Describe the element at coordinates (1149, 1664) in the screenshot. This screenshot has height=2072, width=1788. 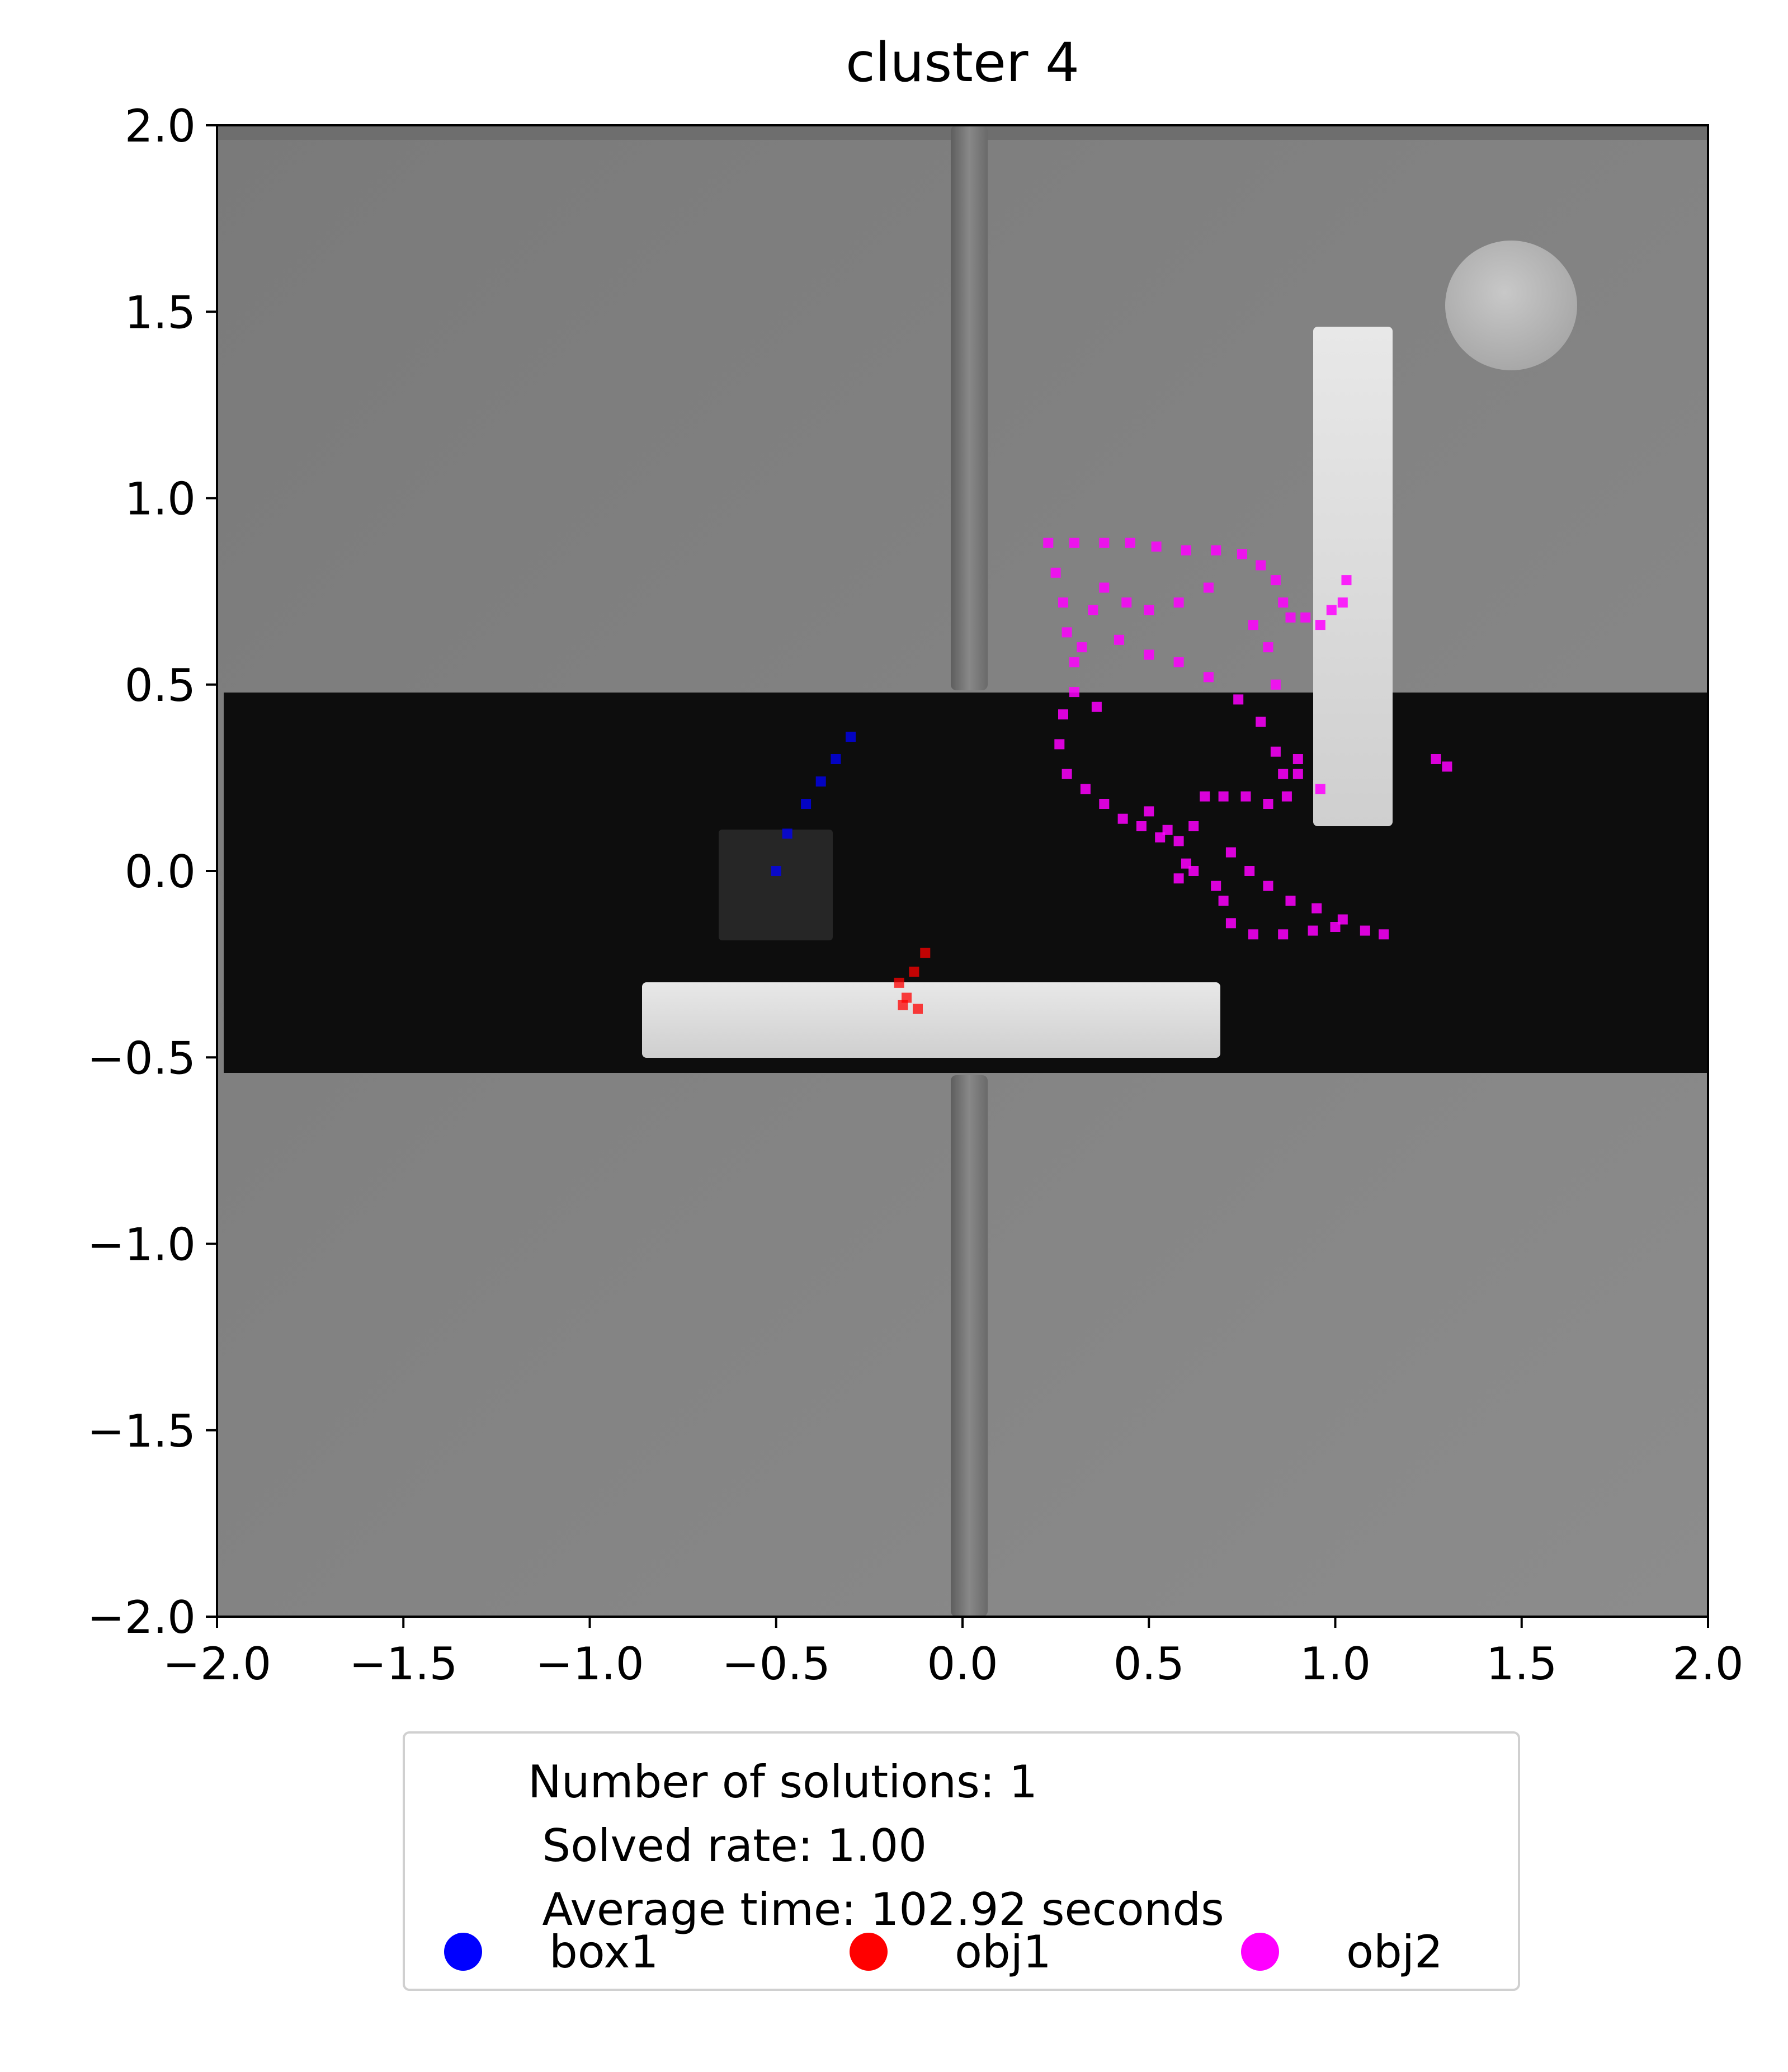
I see `x-tick-label-5: 0.5` at that location.